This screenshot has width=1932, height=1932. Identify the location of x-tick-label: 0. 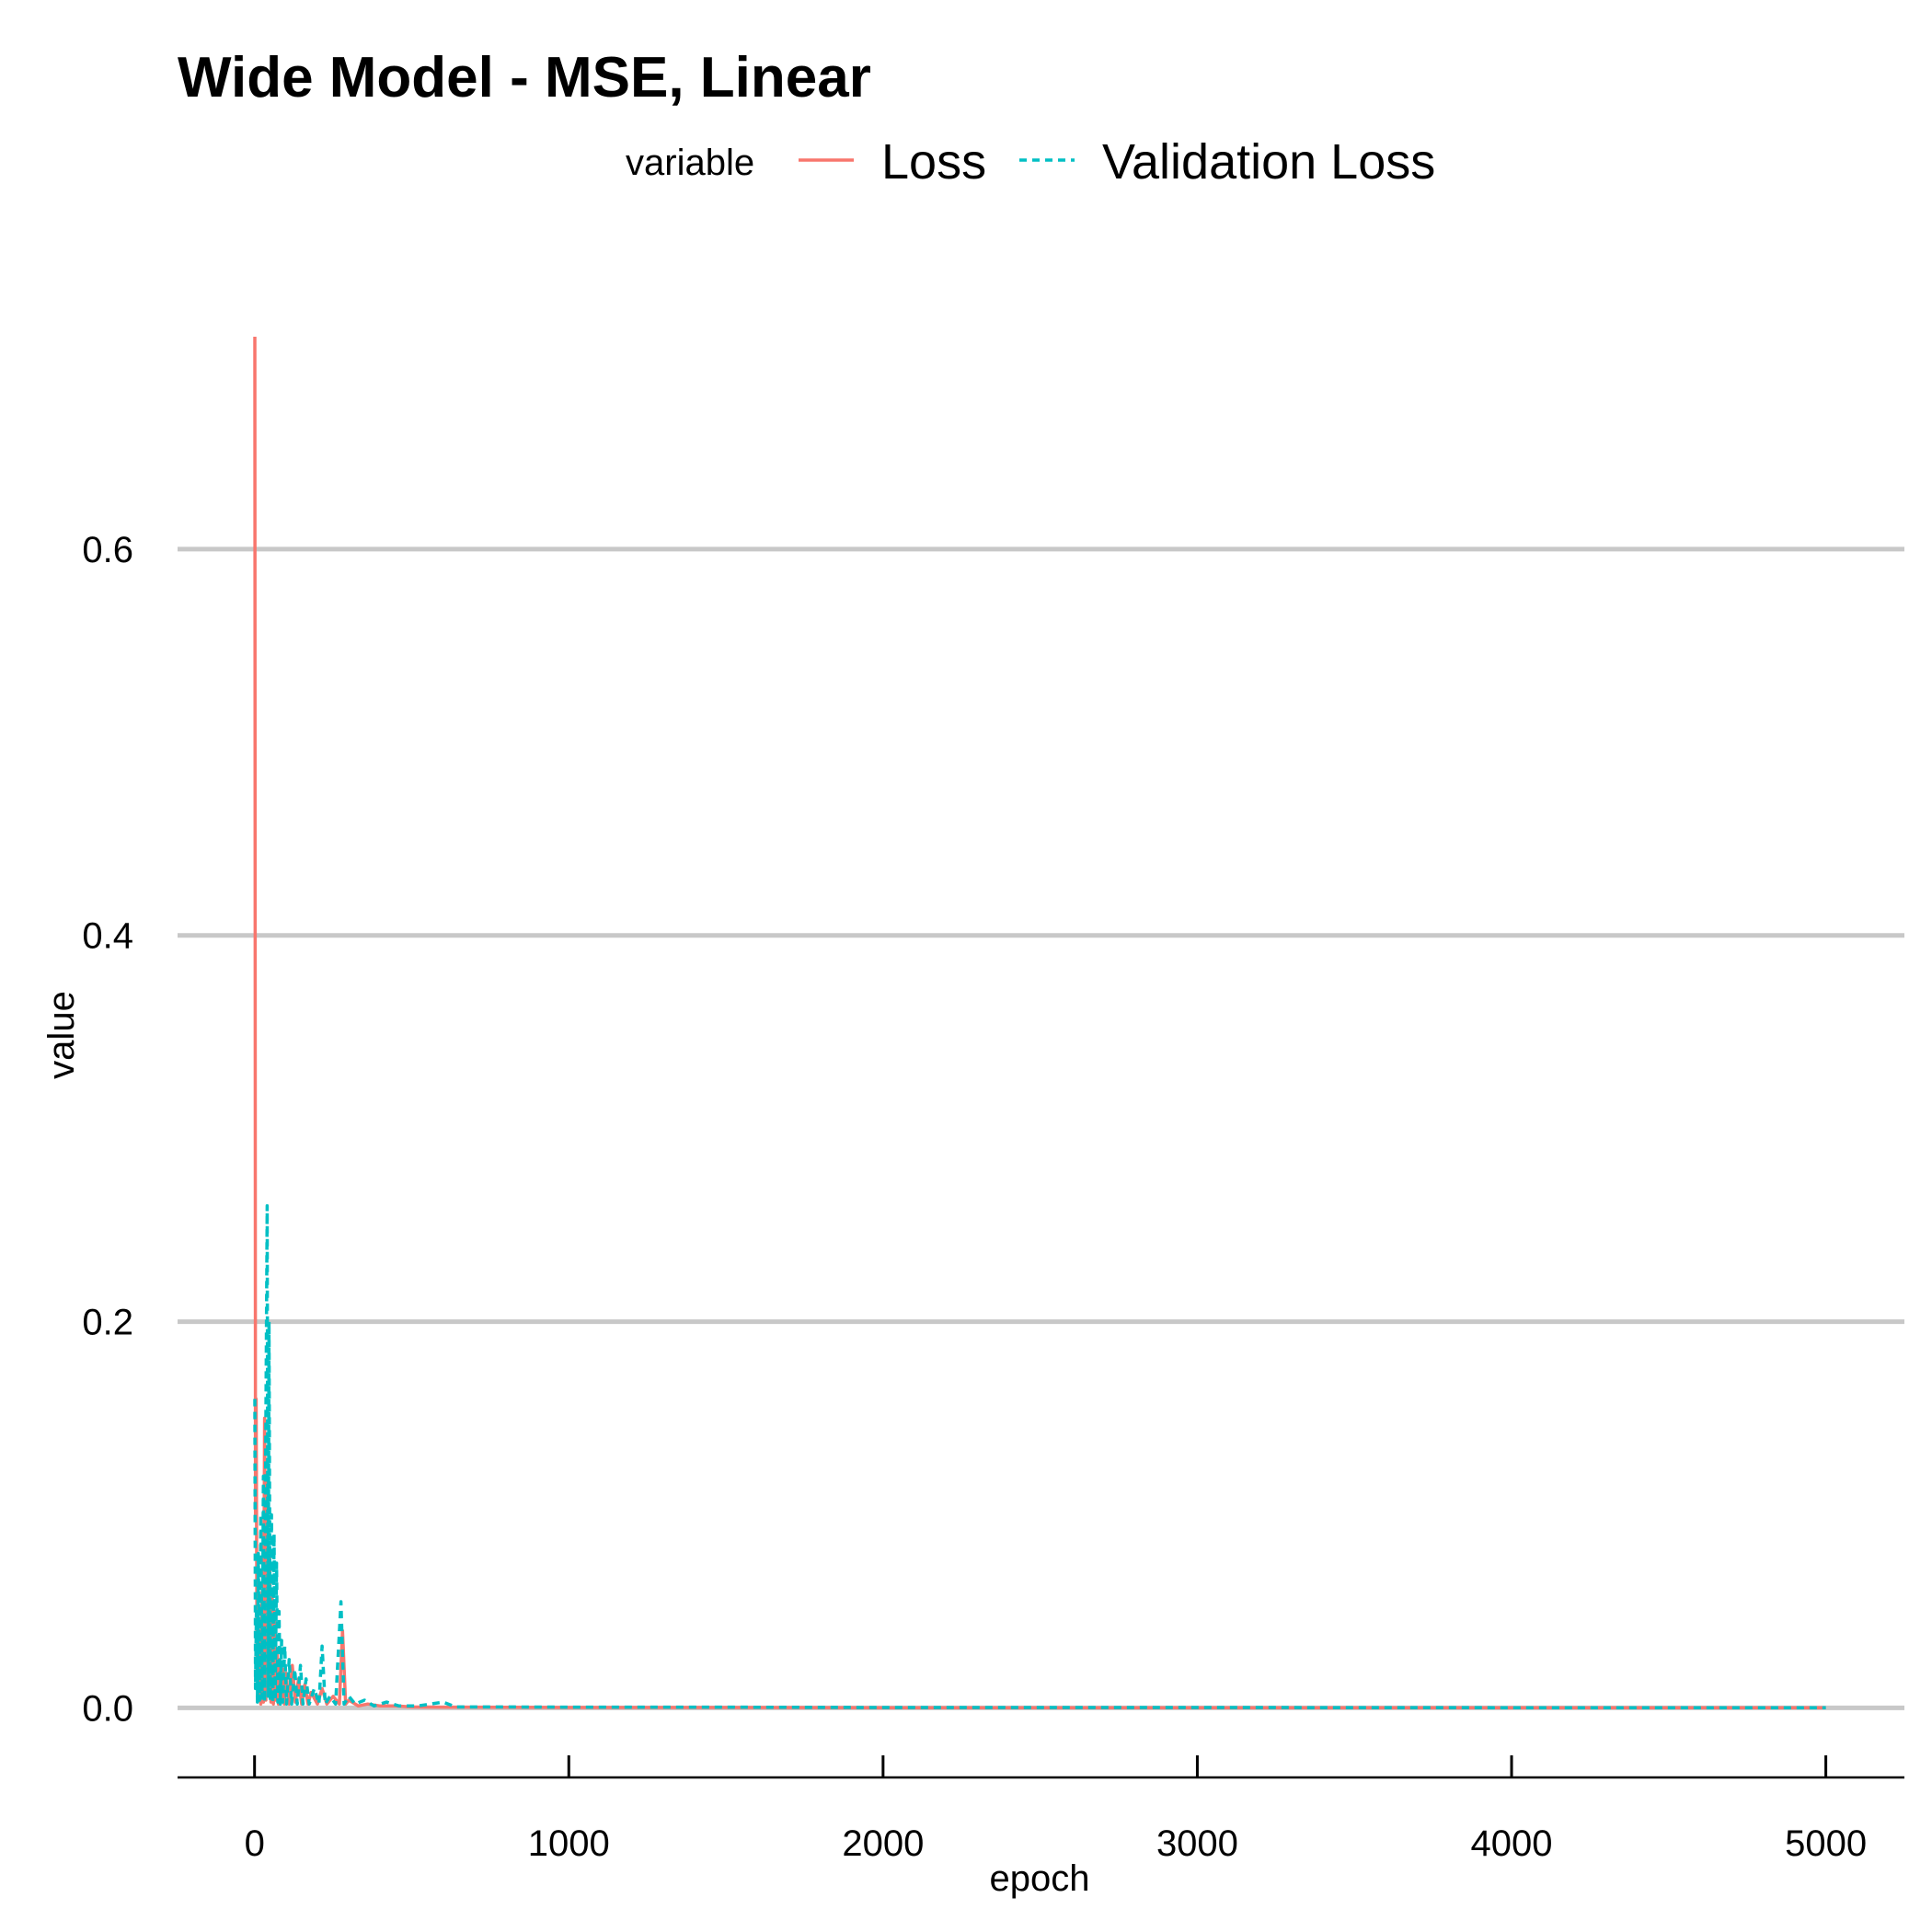
(255, 1843).